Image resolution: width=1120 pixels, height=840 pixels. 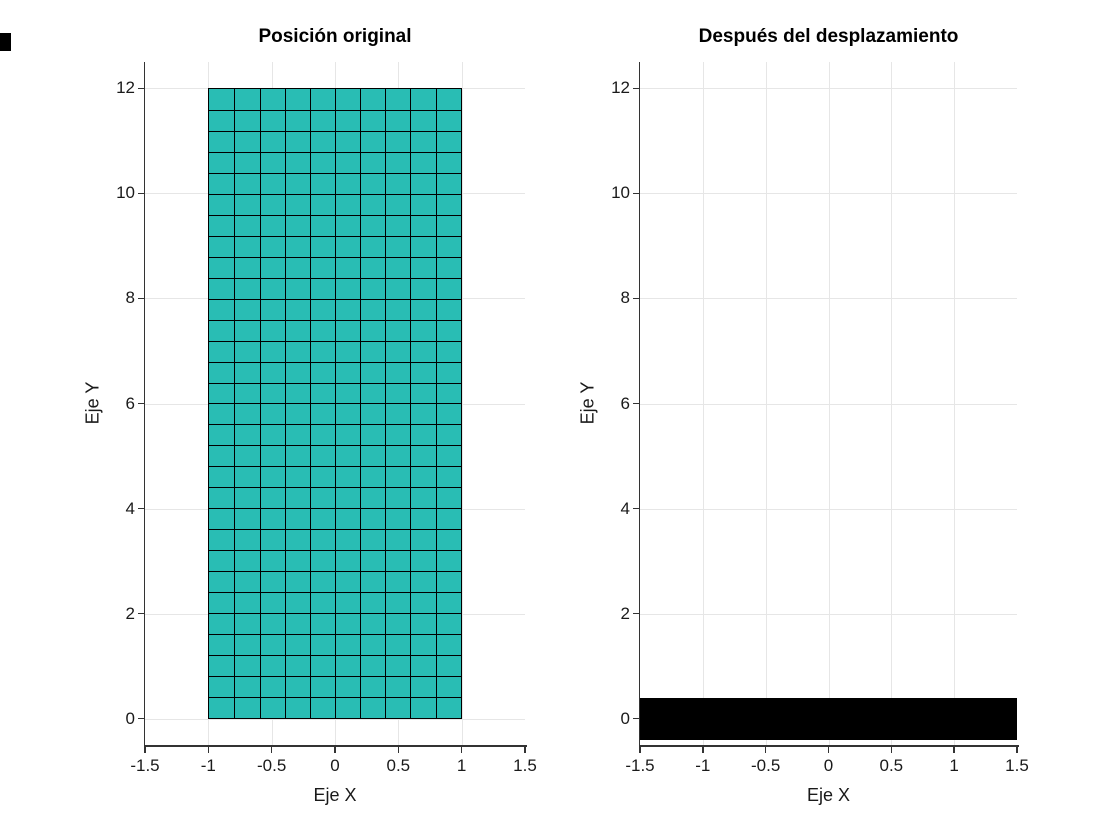 I want to click on left-plot-title: Posición original, so click(x=335, y=36).